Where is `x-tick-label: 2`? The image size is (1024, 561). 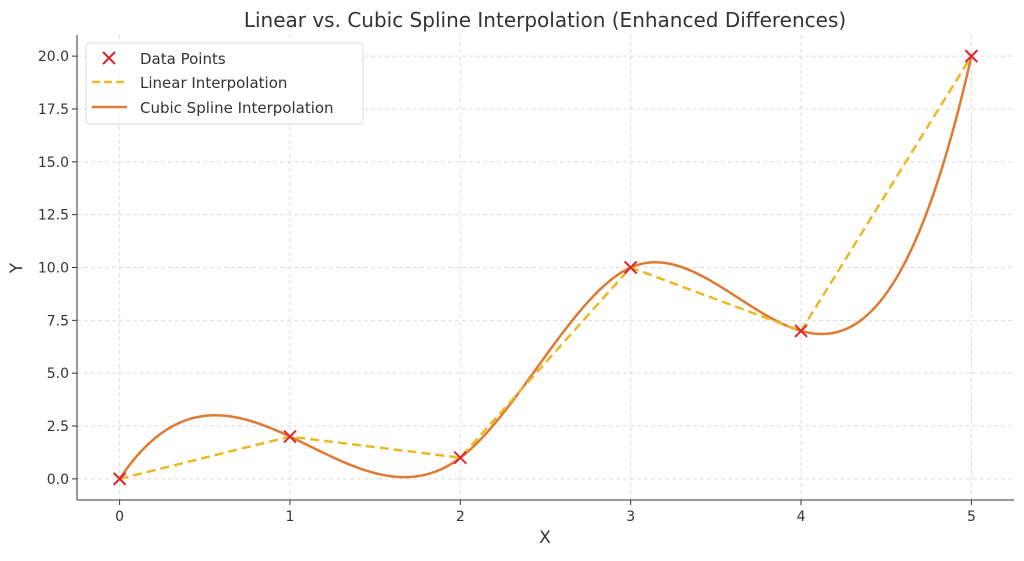
x-tick-label: 2 is located at coordinates (460, 517).